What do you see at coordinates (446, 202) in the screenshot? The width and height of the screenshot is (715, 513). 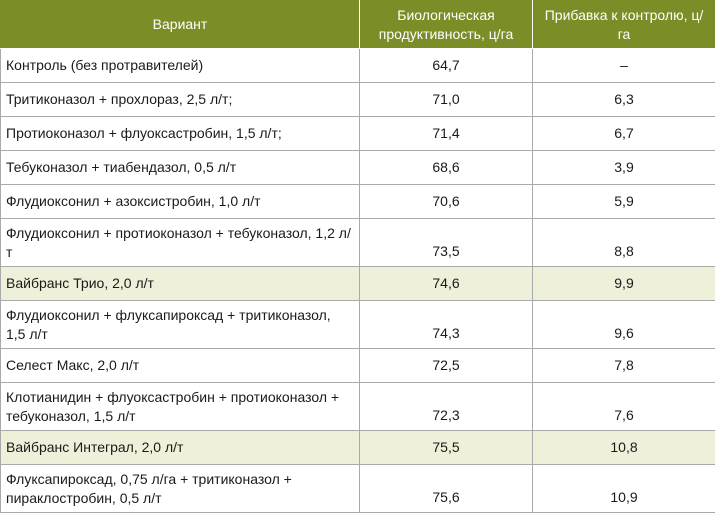 I see `productivity-cell: 70,6` at bounding box center [446, 202].